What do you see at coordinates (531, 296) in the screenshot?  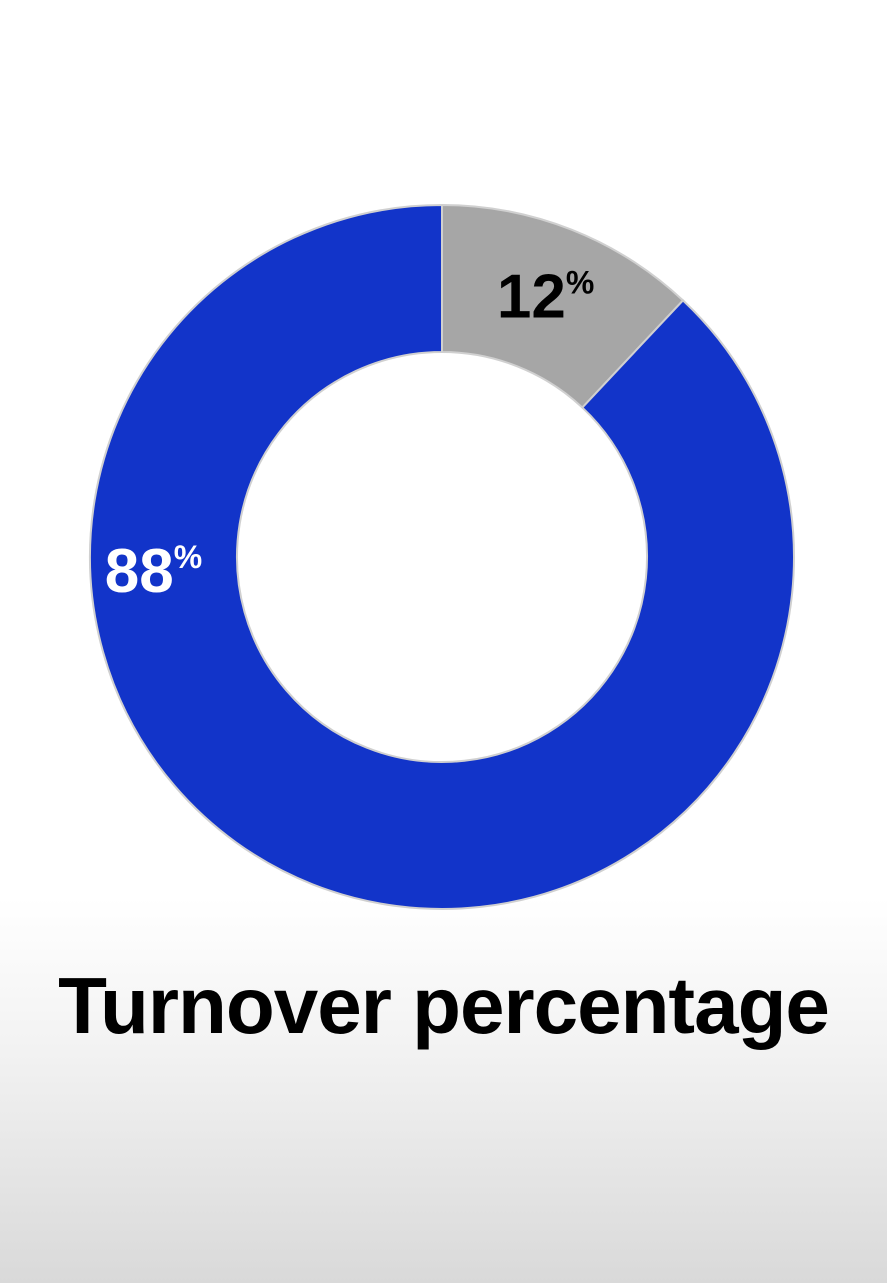 I see `slice-label-value: 12` at bounding box center [531, 296].